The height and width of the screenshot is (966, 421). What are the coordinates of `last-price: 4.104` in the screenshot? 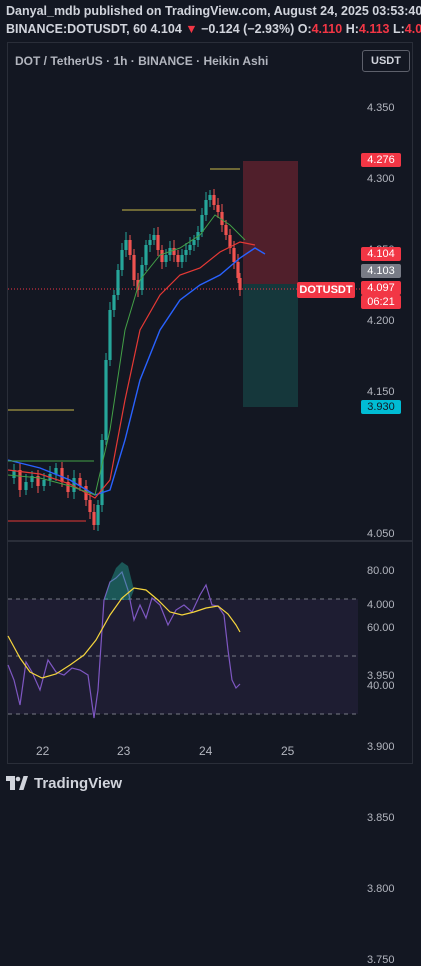 It's located at (166, 29).